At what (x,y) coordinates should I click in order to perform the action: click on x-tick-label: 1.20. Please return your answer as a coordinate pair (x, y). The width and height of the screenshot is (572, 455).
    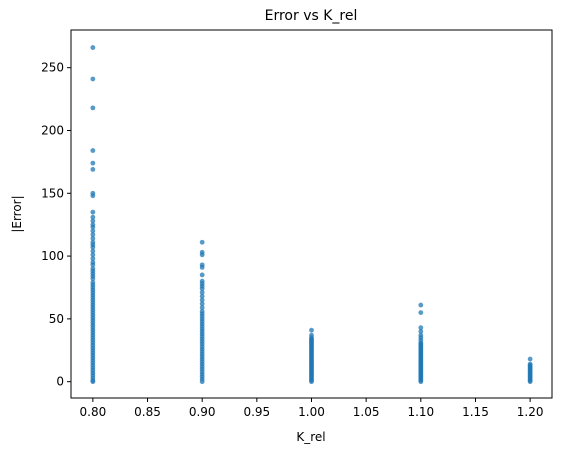
    Looking at the image, I should click on (530, 412).